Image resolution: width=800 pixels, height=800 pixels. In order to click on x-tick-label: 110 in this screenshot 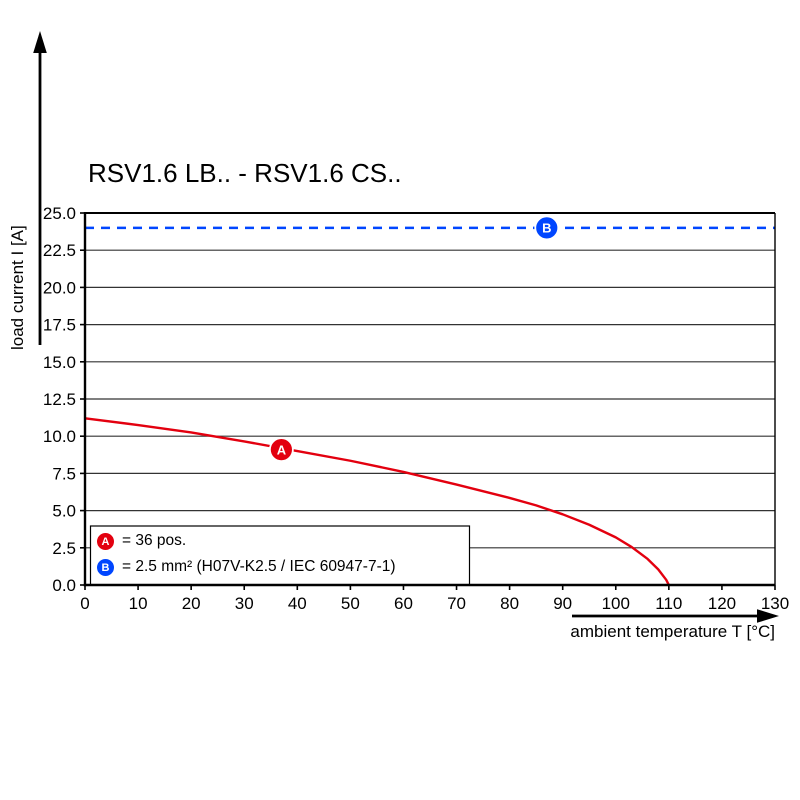, I will do `click(668, 603)`.